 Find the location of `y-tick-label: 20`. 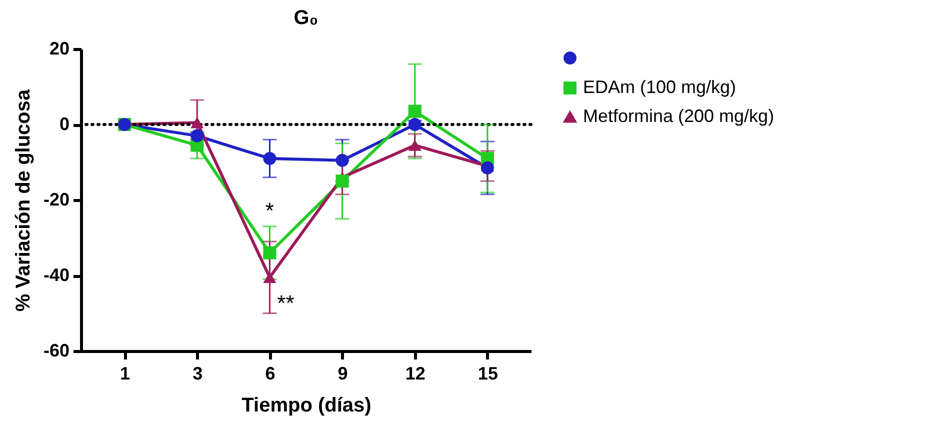

y-tick-label: 20 is located at coordinates (59, 48).